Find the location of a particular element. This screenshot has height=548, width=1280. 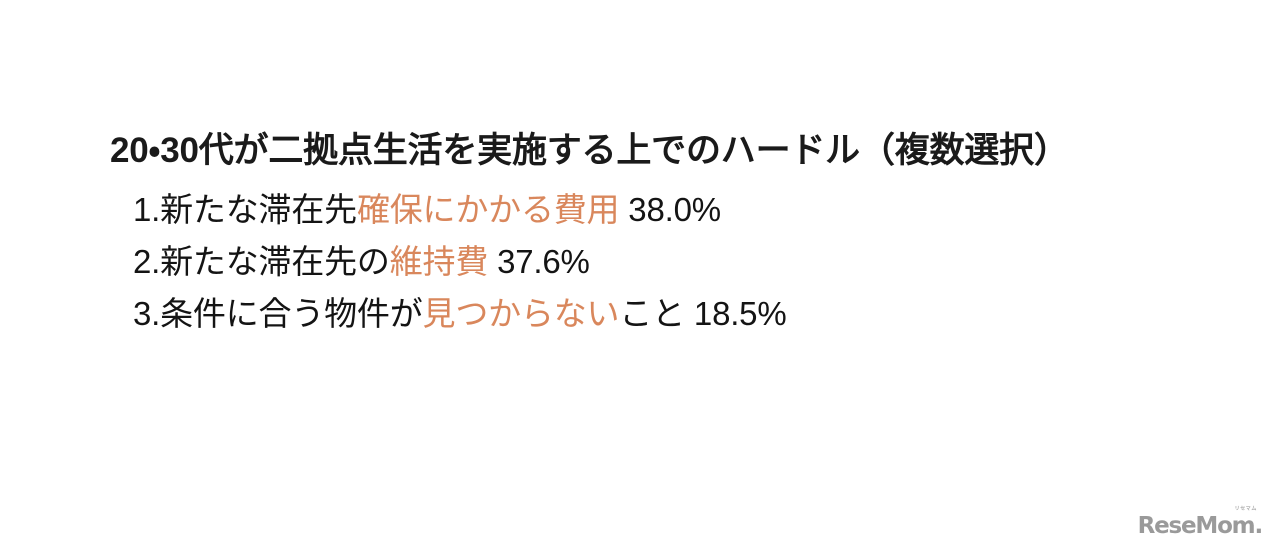

rank-number: 1. is located at coordinates (147, 209).